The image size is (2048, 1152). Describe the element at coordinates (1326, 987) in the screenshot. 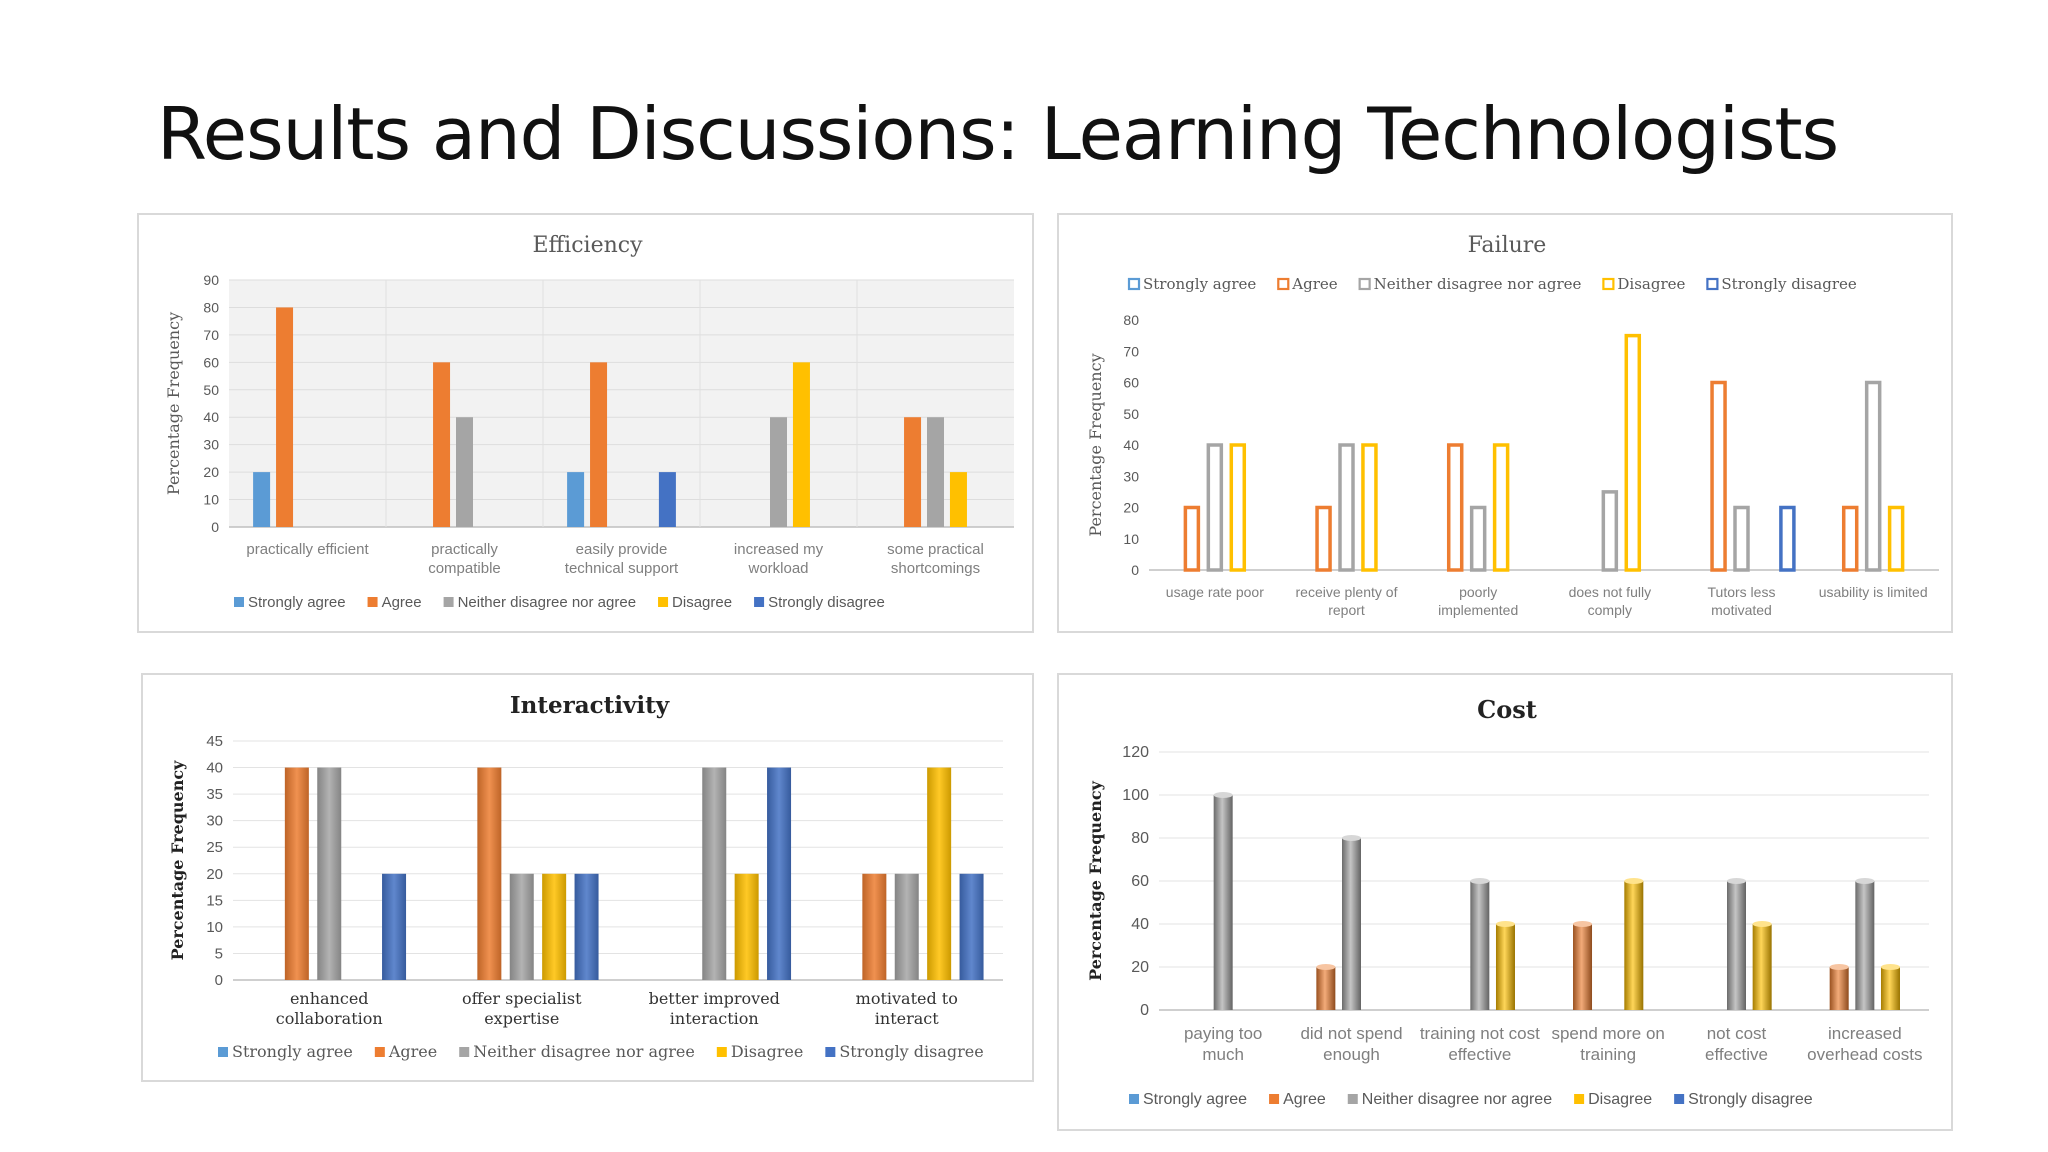

I see `bar-did-not-spend-enough-agree` at that location.